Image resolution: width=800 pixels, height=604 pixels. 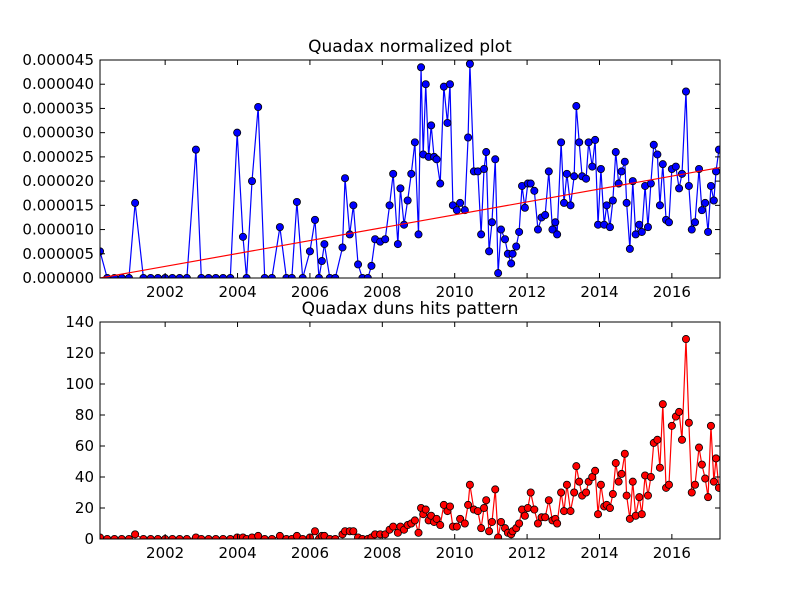 I want to click on y-tick-label: 80, so click(x=84, y=415).